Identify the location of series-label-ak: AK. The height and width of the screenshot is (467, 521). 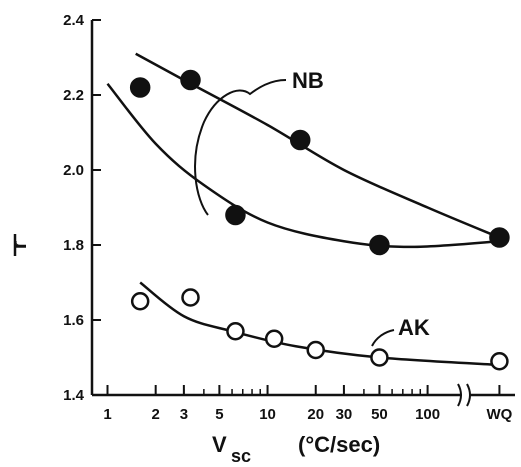
(400, 331).